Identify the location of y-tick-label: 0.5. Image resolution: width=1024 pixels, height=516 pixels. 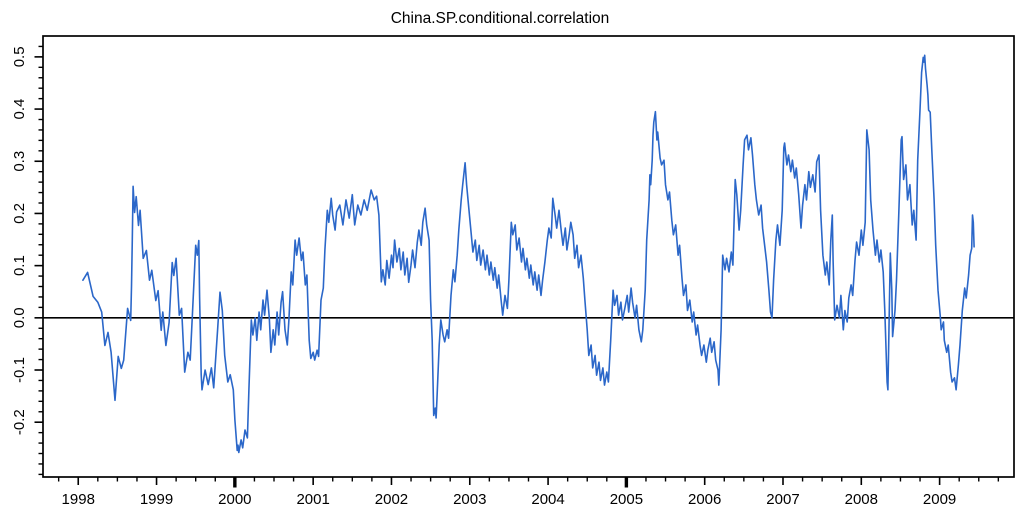
(19, 56).